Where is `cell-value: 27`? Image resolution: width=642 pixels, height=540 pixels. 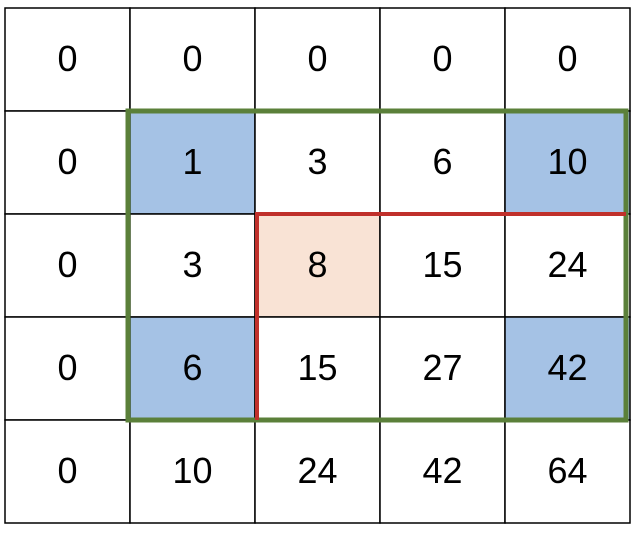
cell-value: 27 is located at coordinates (442, 367).